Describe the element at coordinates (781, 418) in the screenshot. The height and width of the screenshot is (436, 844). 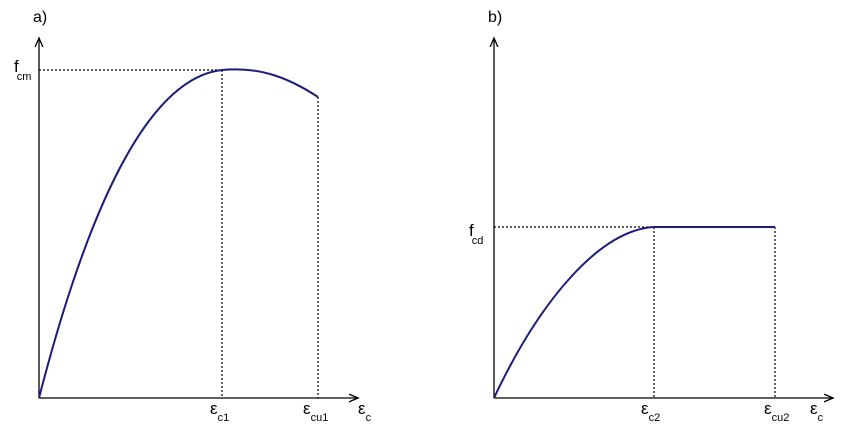
I see `x-label-sub: cu2` at that location.